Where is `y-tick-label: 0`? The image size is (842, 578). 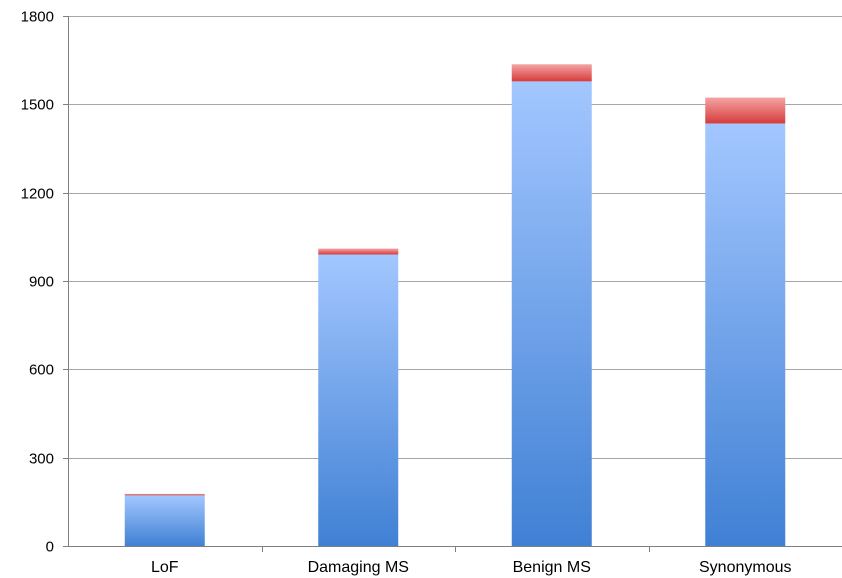 y-tick-label: 0 is located at coordinates (50, 547).